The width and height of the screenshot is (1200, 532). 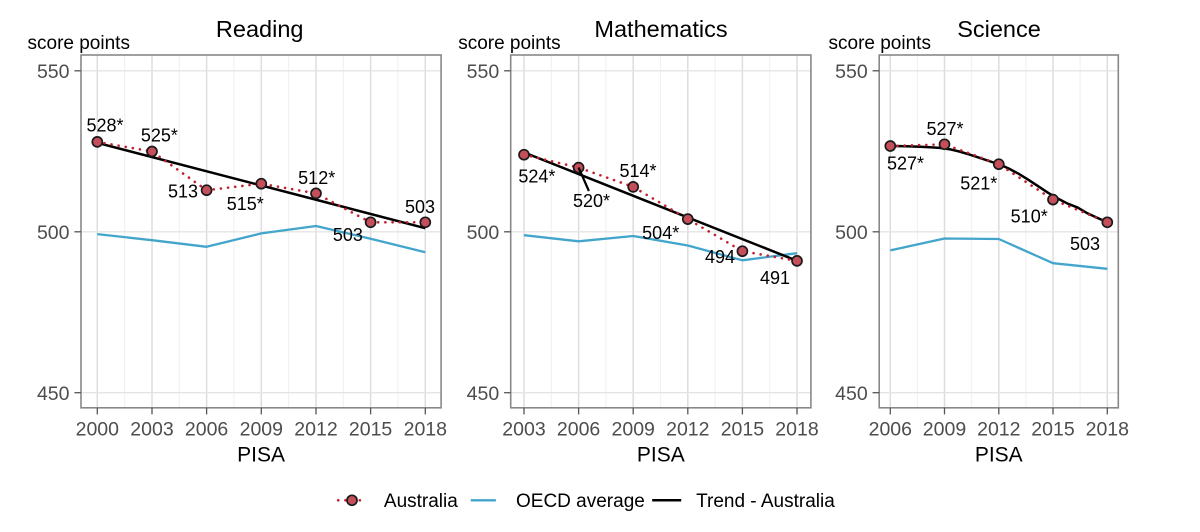 What do you see at coordinates (98, 430) in the screenshot?
I see `svg-text: 2000` at bounding box center [98, 430].